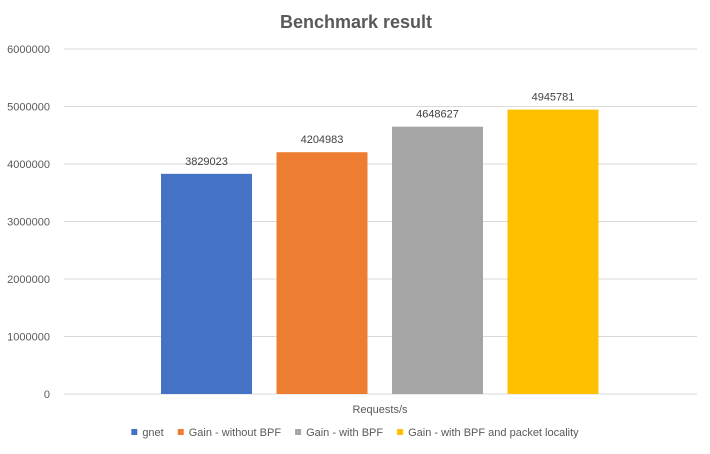  Describe the element at coordinates (28, 165) in the screenshot. I see `y-tick-label: 4000000` at that location.